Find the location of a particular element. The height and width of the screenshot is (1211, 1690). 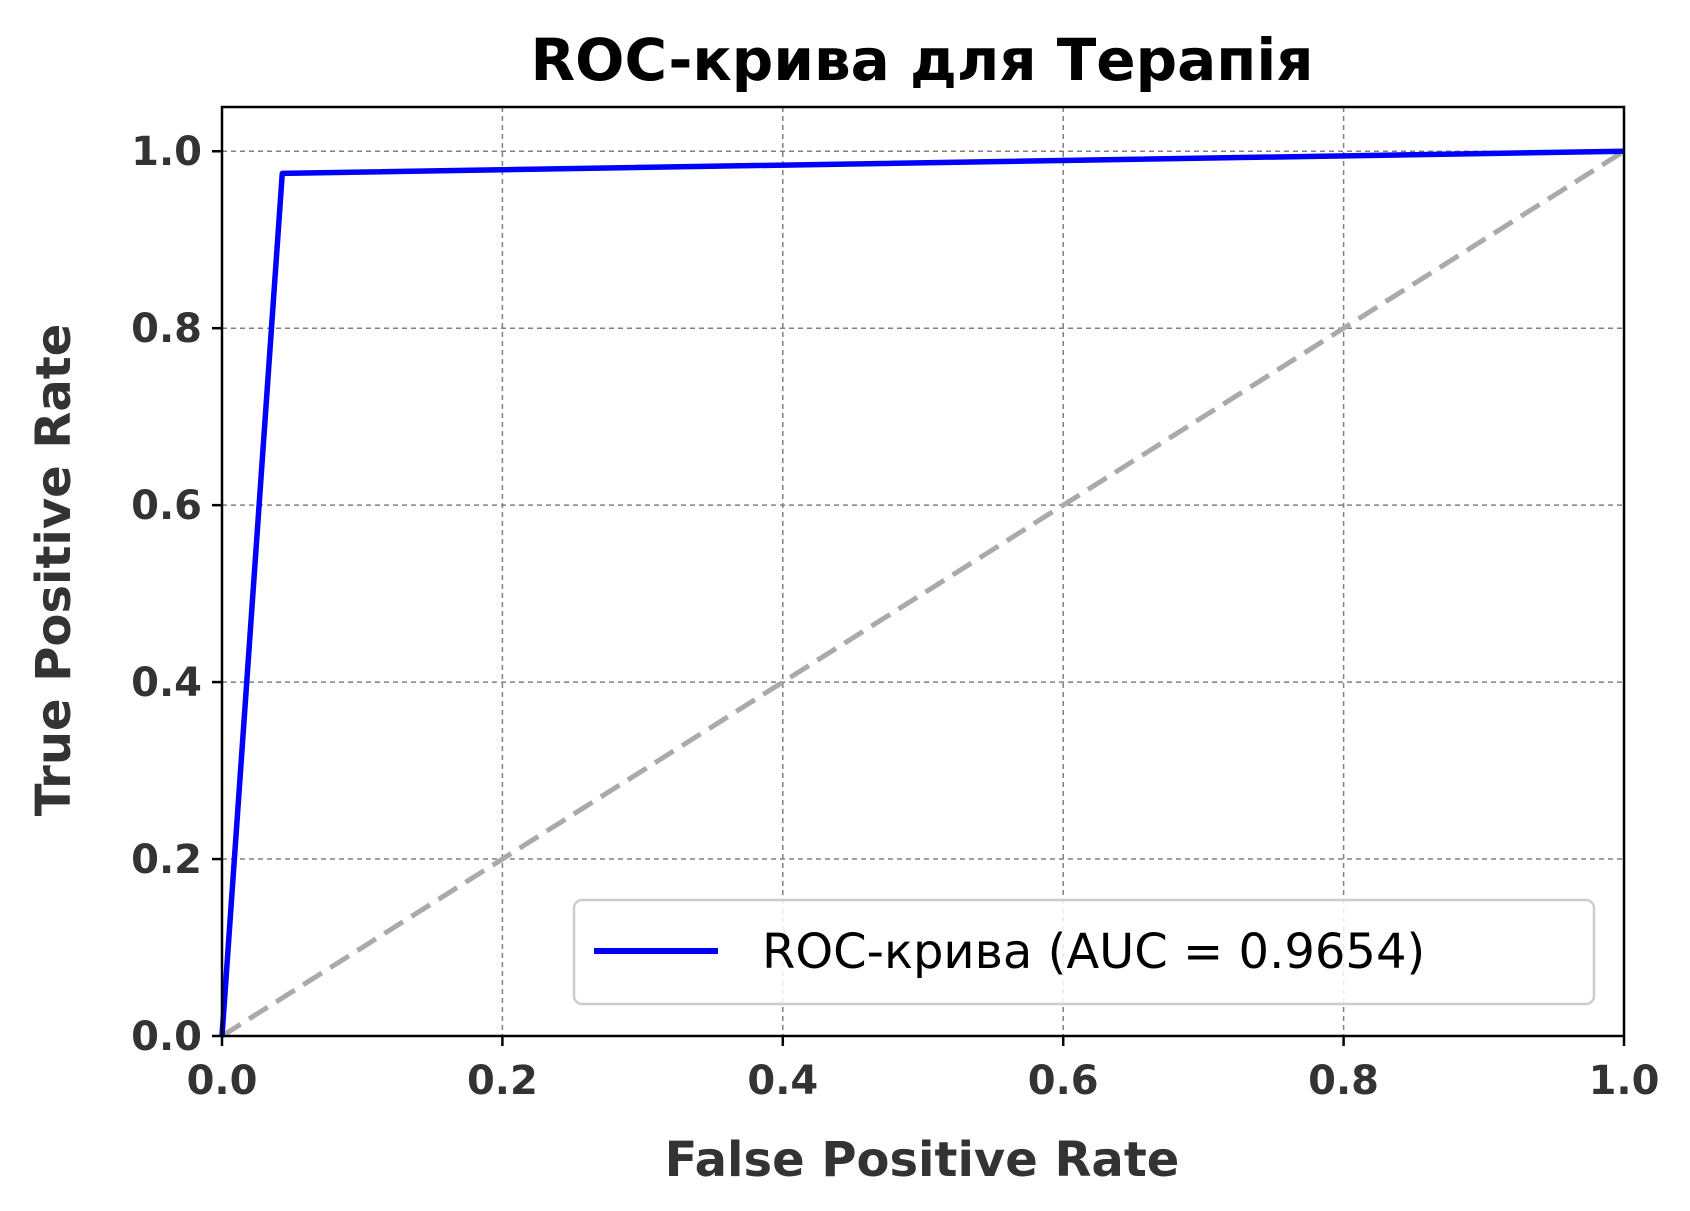

x-tick-label: 0.2 is located at coordinates (502, 1081).